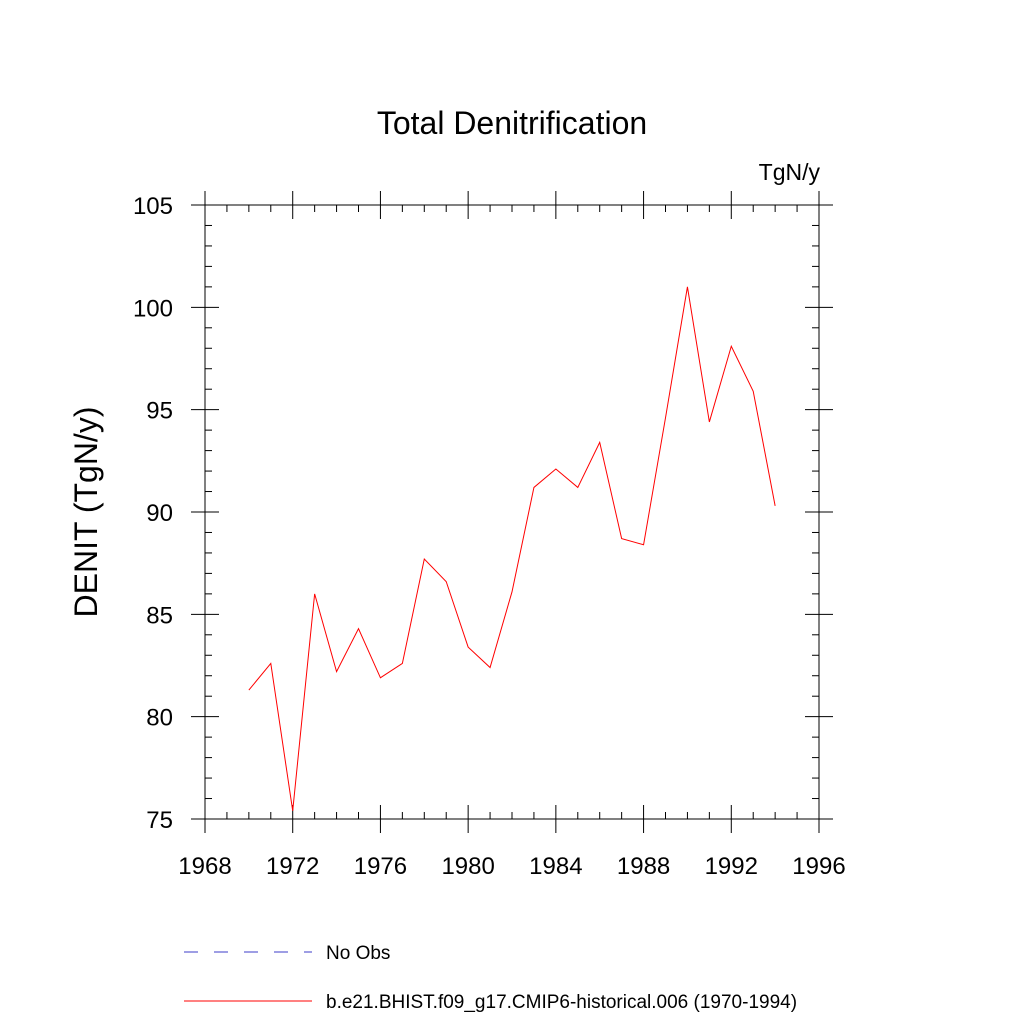 The height and width of the screenshot is (1024, 1024). Describe the element at coordinates (292, 866) in the screenshot. I see `x-tick-label: 1972` at that location.